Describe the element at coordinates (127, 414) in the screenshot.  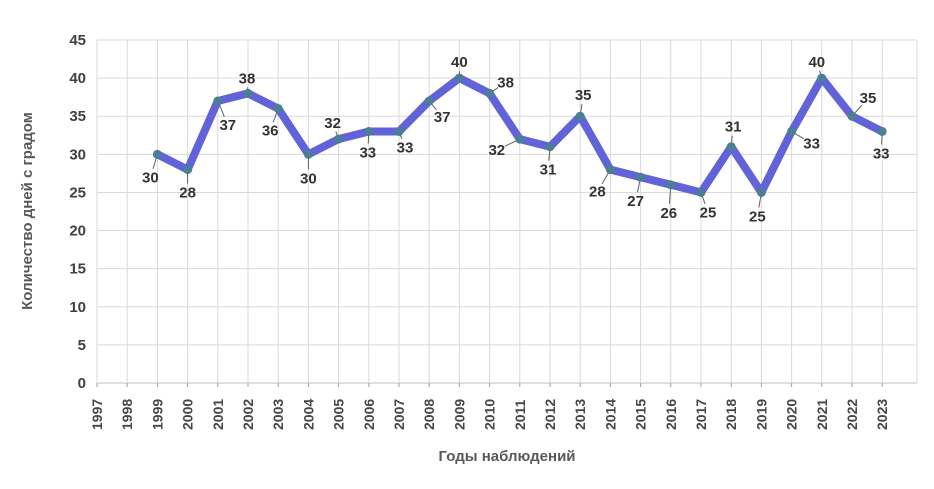
I see `x-tick-label: 1998` at that location.